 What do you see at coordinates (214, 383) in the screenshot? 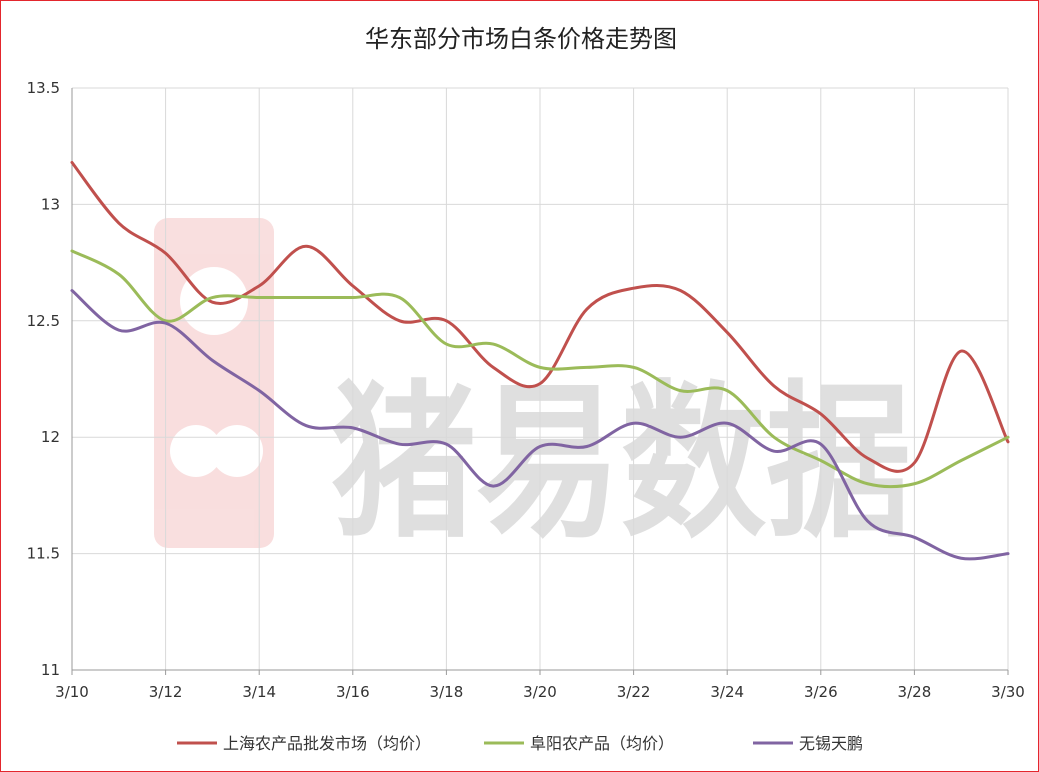
I see `watermark-logo` at bounding box center [214, 383].